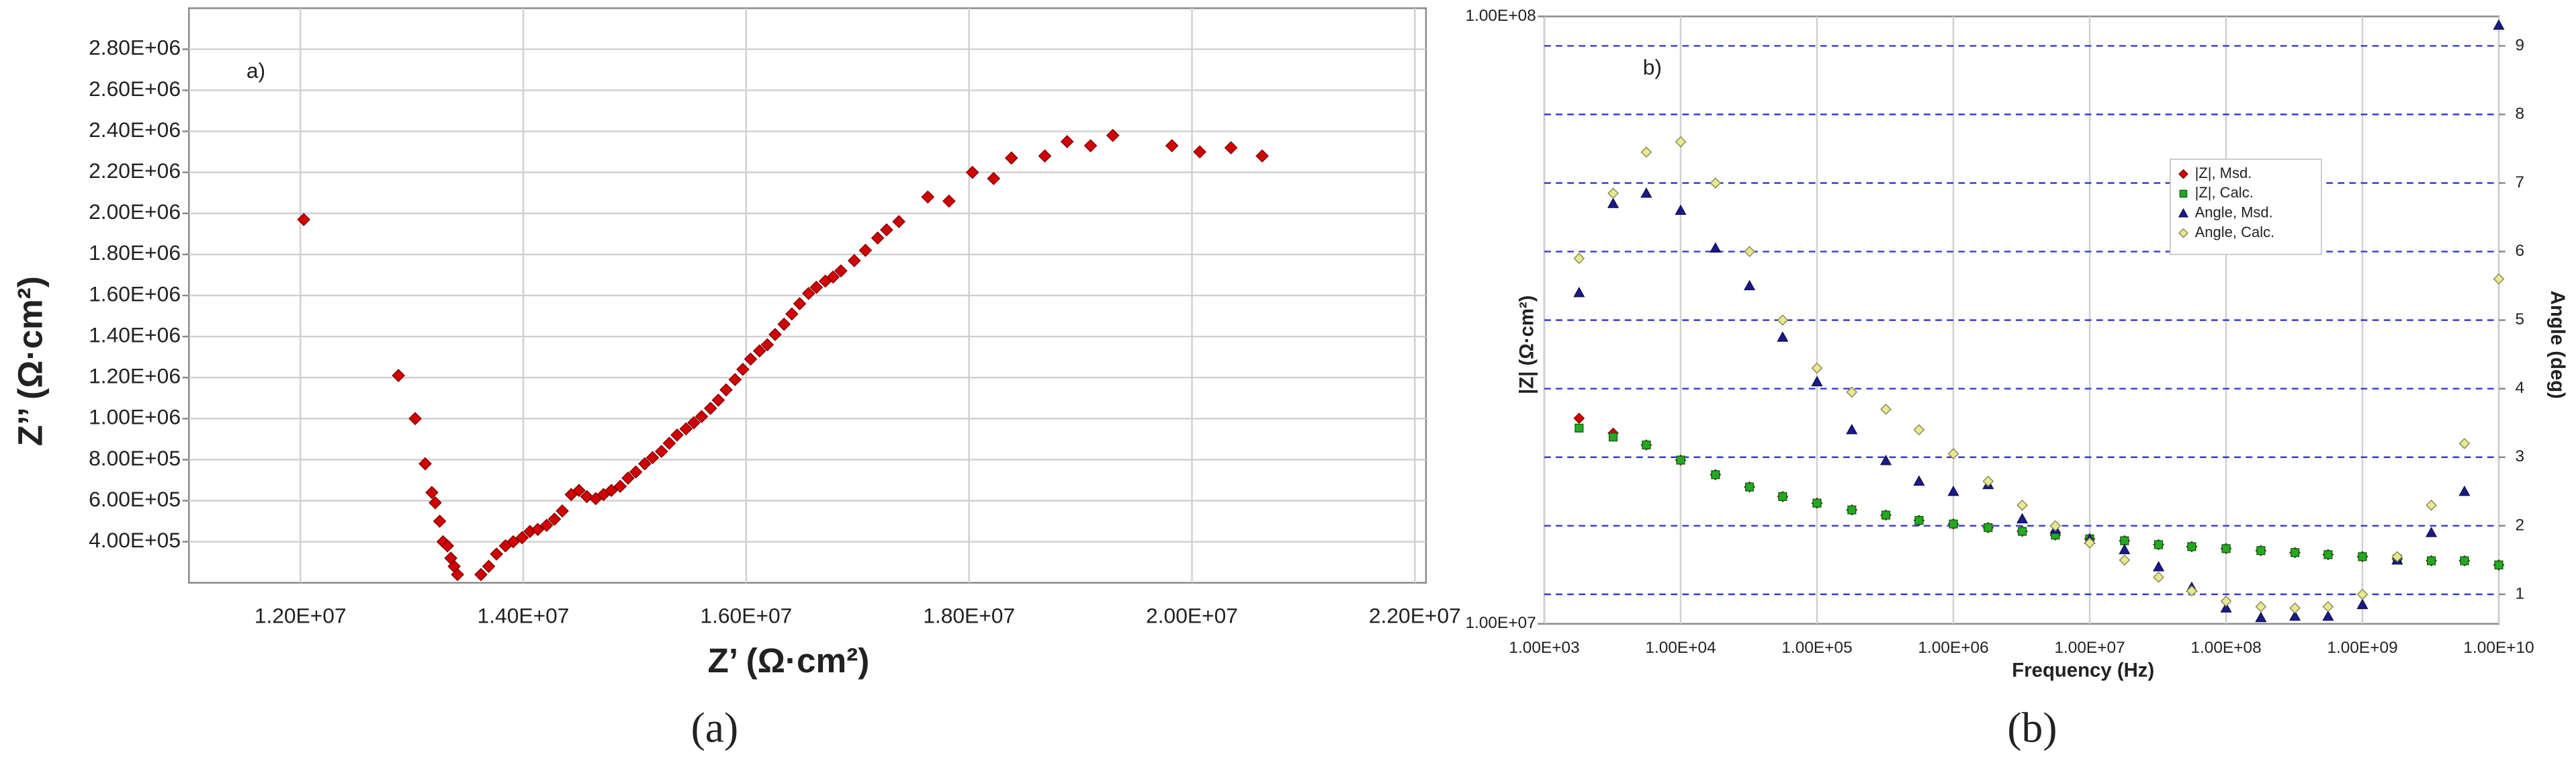 The width and height of the screenshot is (2576, 765). I want to click on x-tick-label: 1.00E+09, so click(2362, 648).